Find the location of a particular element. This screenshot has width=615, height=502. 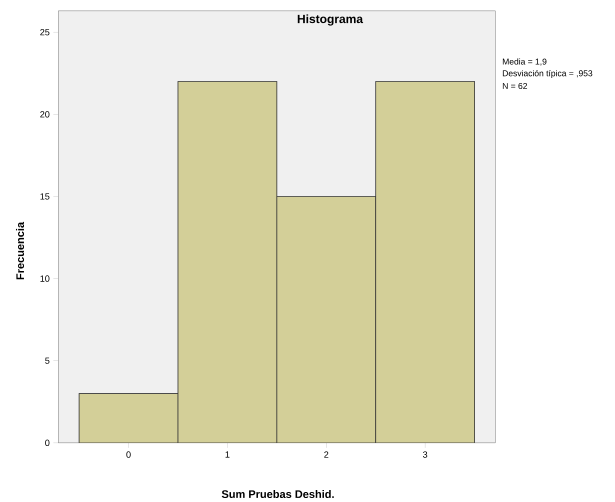

x-tick-label: 1 is located at coordinates (228, 454).